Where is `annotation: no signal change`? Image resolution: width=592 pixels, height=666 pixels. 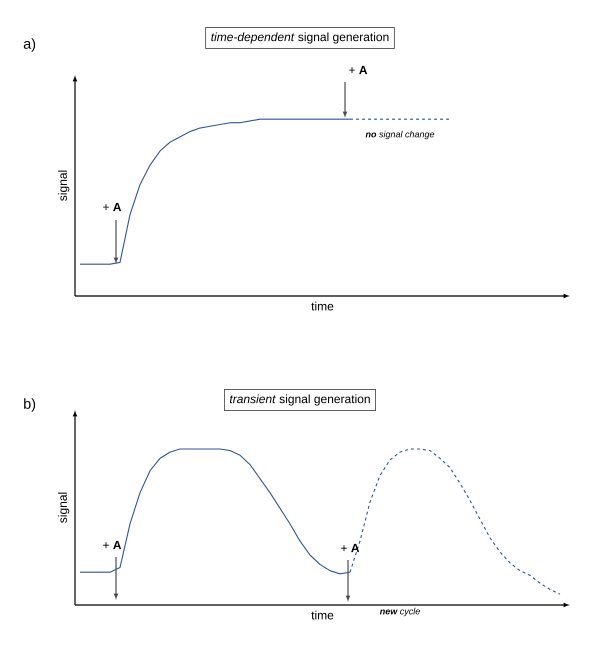
annotation: no signal change is located at coordinates (400, 135).